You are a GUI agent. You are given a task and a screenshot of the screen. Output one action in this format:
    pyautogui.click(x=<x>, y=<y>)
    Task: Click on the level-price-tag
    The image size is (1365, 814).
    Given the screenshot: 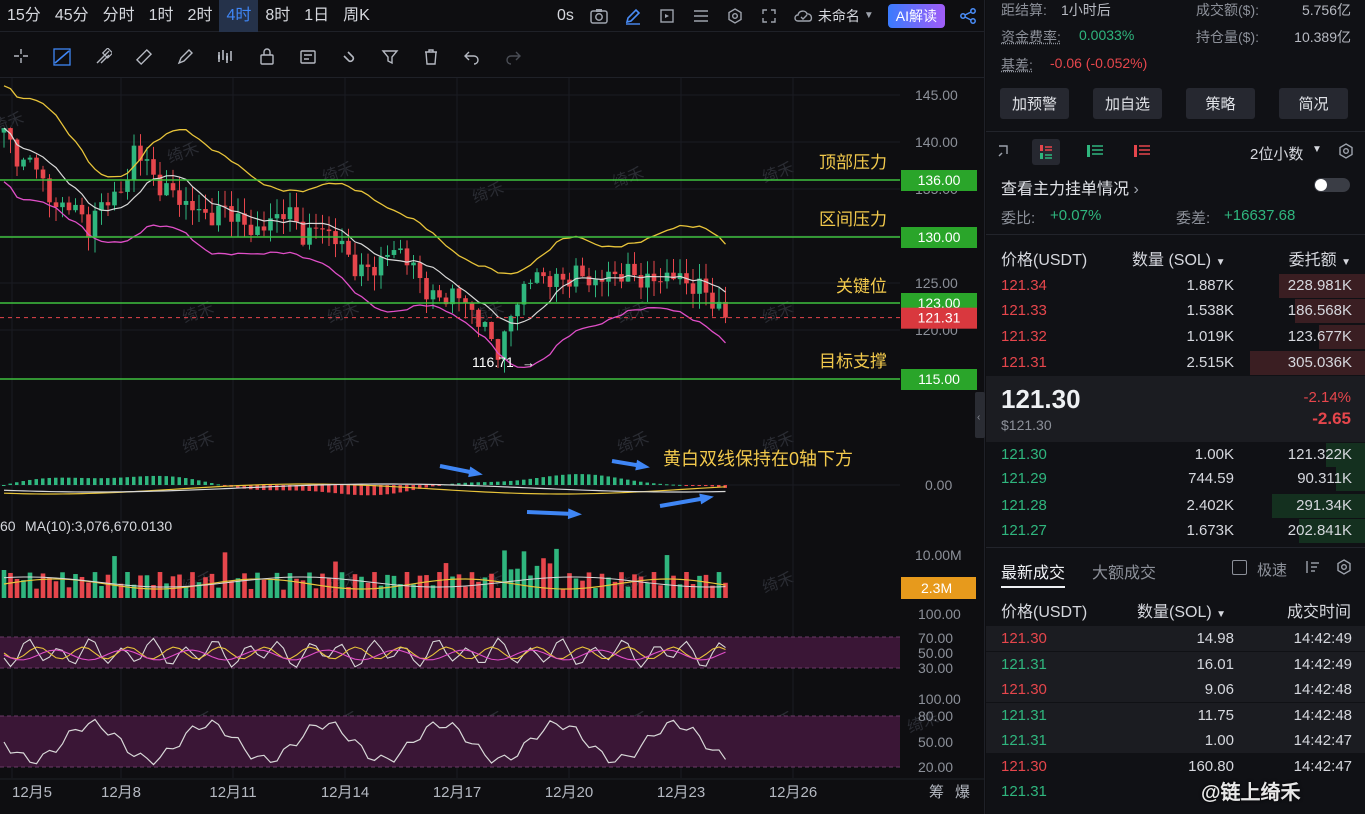 What is the action you would take?
    pyautogui.click(x=939, y=237)
    